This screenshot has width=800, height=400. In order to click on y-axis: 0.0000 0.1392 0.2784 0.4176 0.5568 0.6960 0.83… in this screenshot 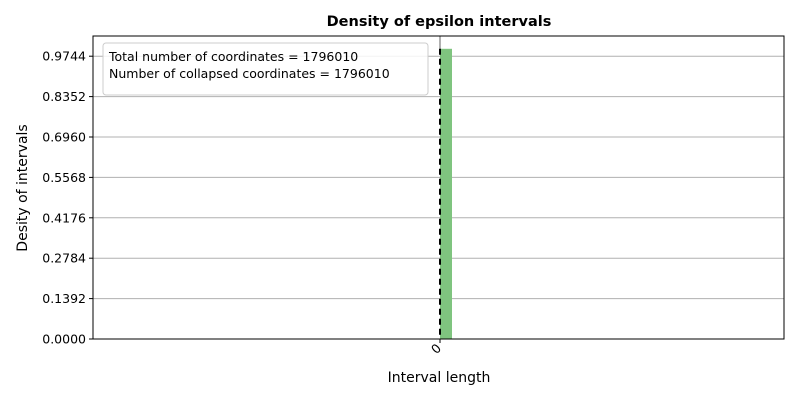, I will do `click(67, 198)`.